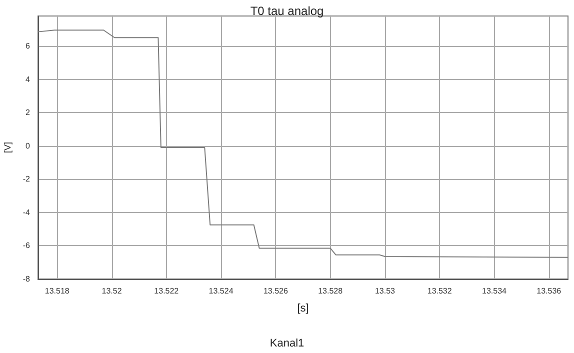  I want to click on y-tick-label: -8, so click(26, 279).